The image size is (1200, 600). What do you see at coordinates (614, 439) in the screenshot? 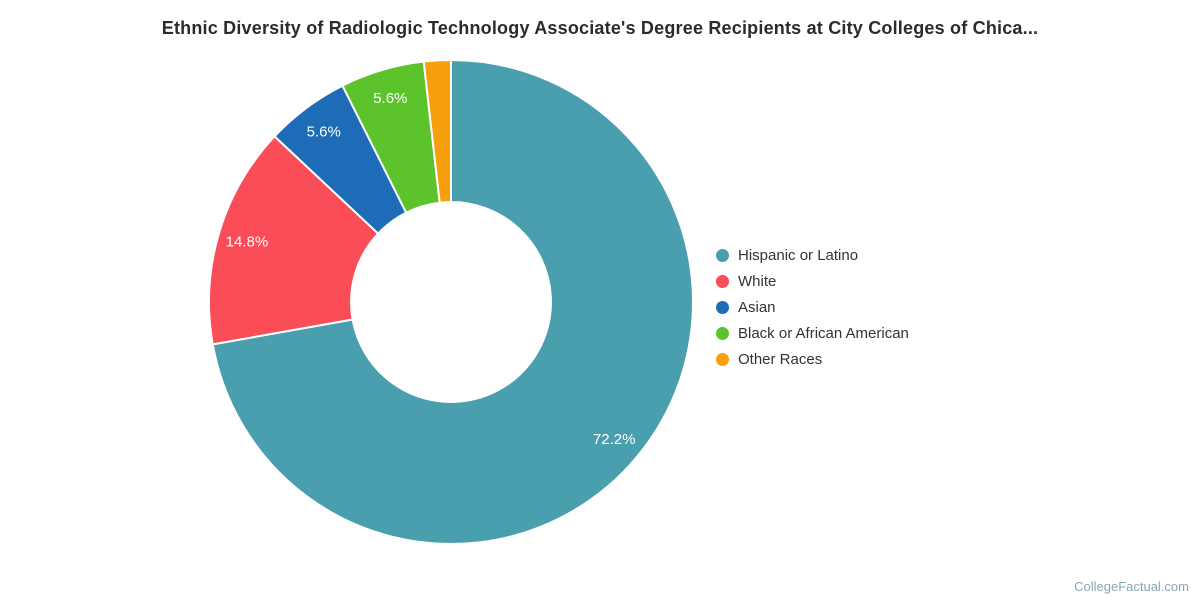
I see `slice-label-hispanic-or-latino: 72.2%` at bounding box center [614, 439].